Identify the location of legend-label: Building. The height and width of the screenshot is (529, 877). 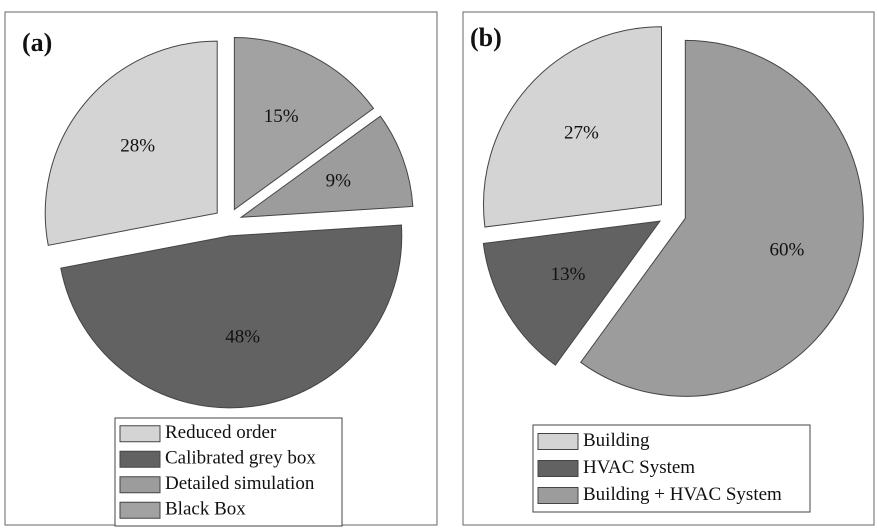
(616, 440).